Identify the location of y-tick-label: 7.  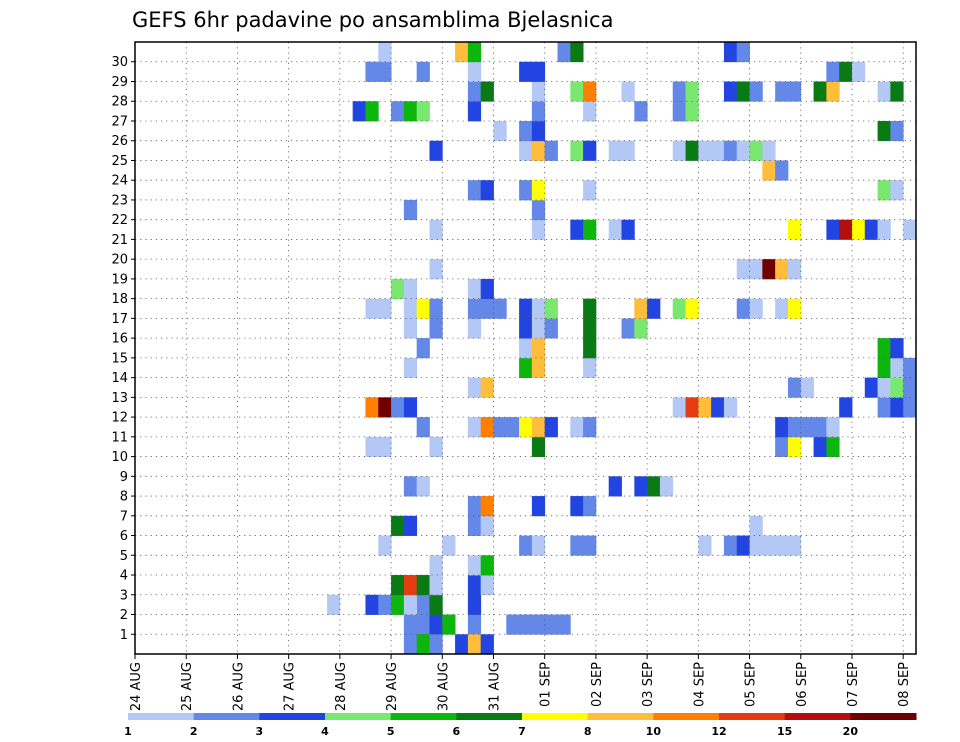
(124, 516).